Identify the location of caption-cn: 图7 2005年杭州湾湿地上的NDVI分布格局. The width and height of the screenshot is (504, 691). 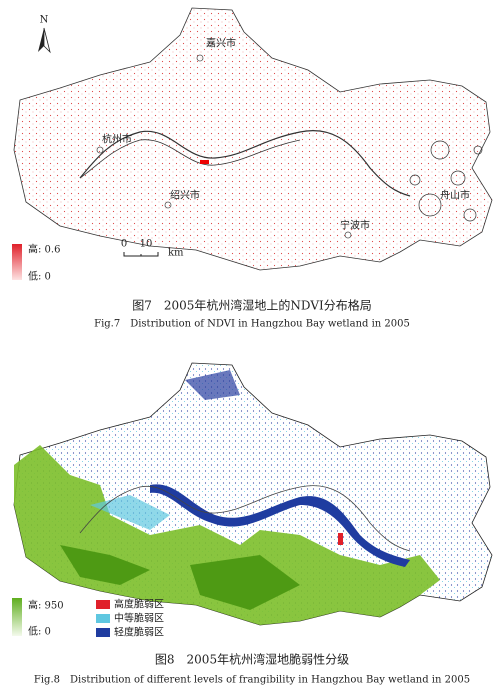
(252, 305).